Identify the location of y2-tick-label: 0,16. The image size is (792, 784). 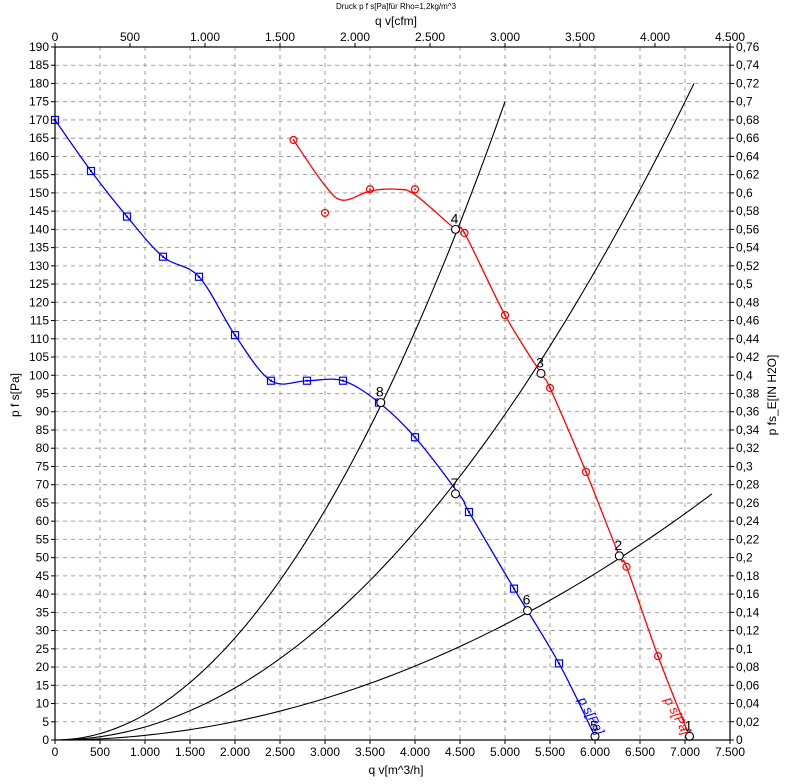
(748, 594).